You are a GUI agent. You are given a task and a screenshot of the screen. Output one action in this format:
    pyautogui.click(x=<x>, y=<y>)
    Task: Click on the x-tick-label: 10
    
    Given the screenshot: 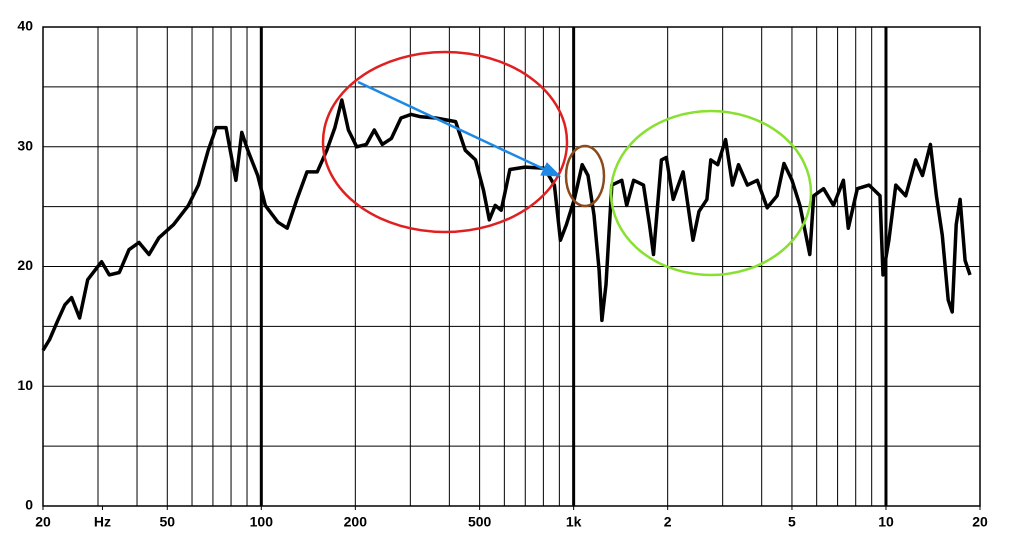 What is the action you would take?
    pyautogui.click(x=886, y=522)
    